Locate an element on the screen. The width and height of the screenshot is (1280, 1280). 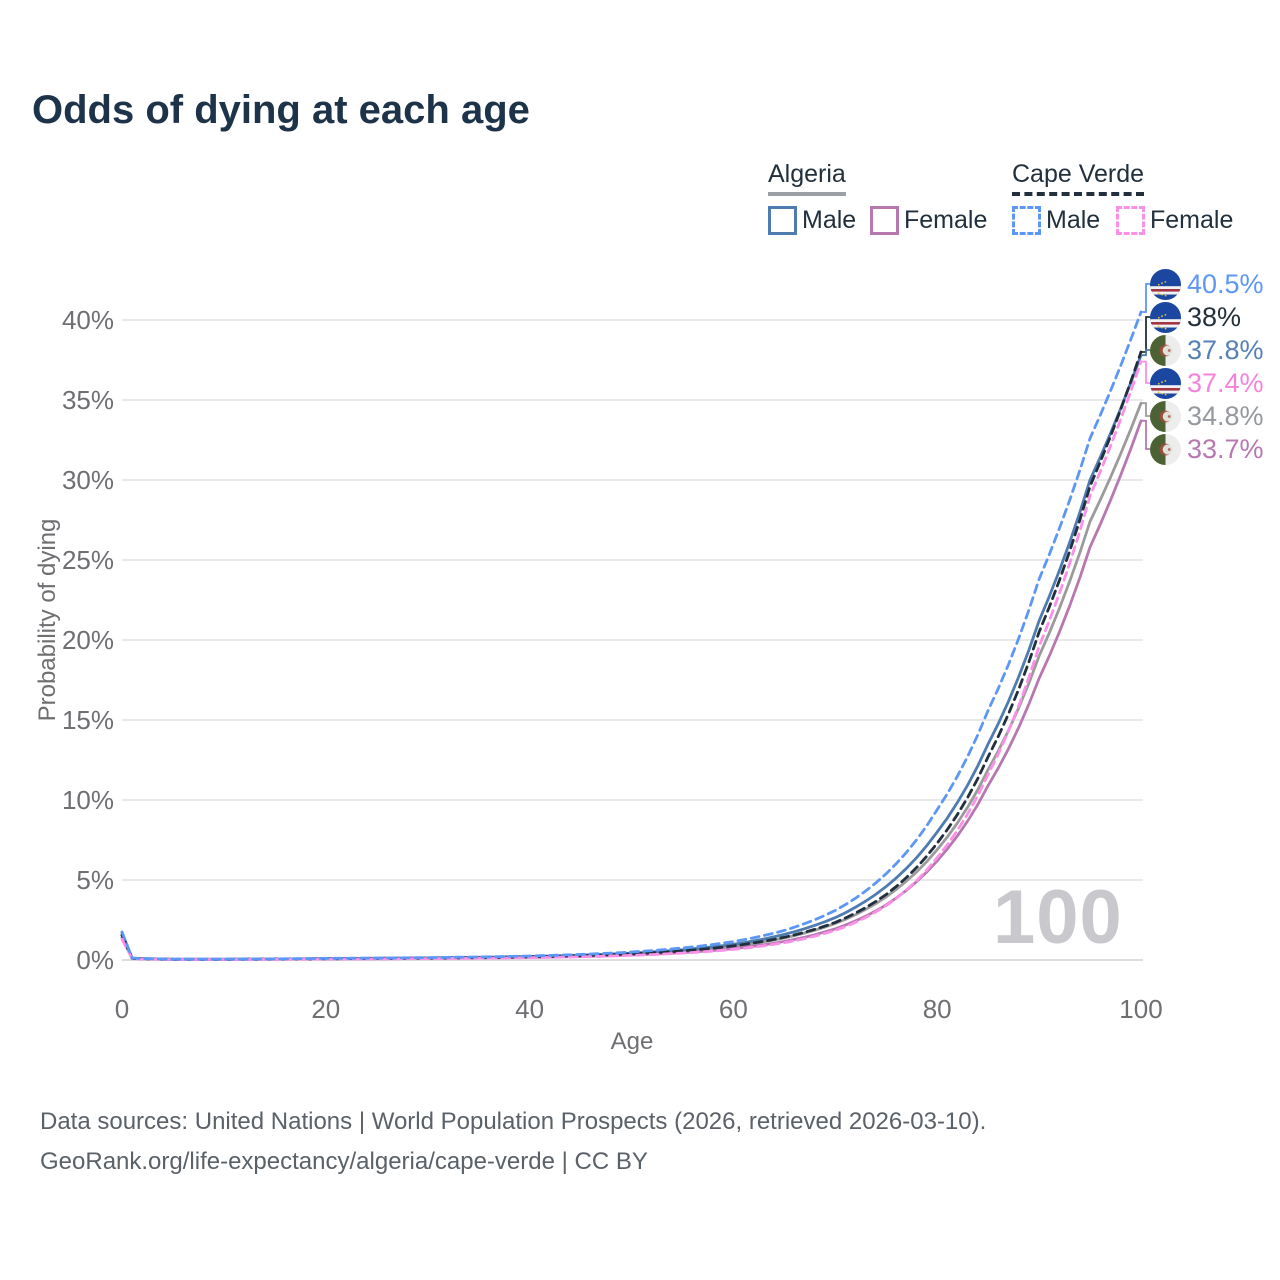
end-label-value: 33.7% is located at coordinates (1225, 448).